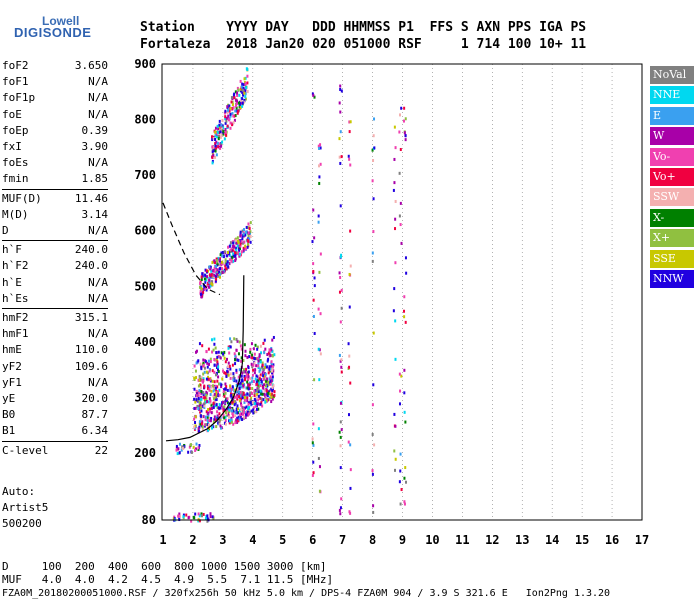 The width and height of the screenshot is (700, 600). I want to click on legend-item-ssw: SSW, so click(672, 197).